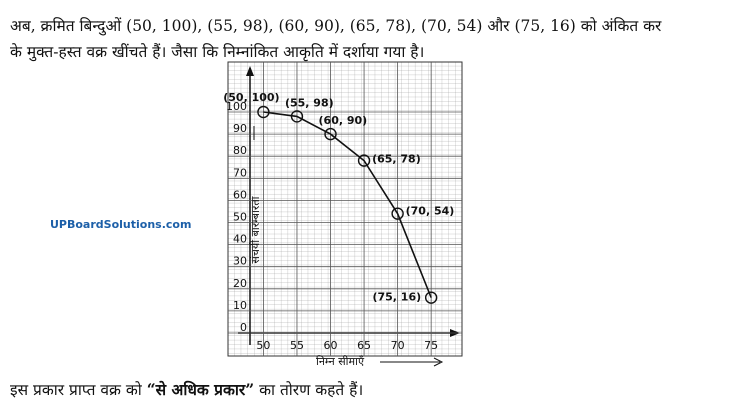  What do you see at coordinates (240, 172) in the screenshot?
I see `y-tick-label: 70` at bounding box center [240, 172].